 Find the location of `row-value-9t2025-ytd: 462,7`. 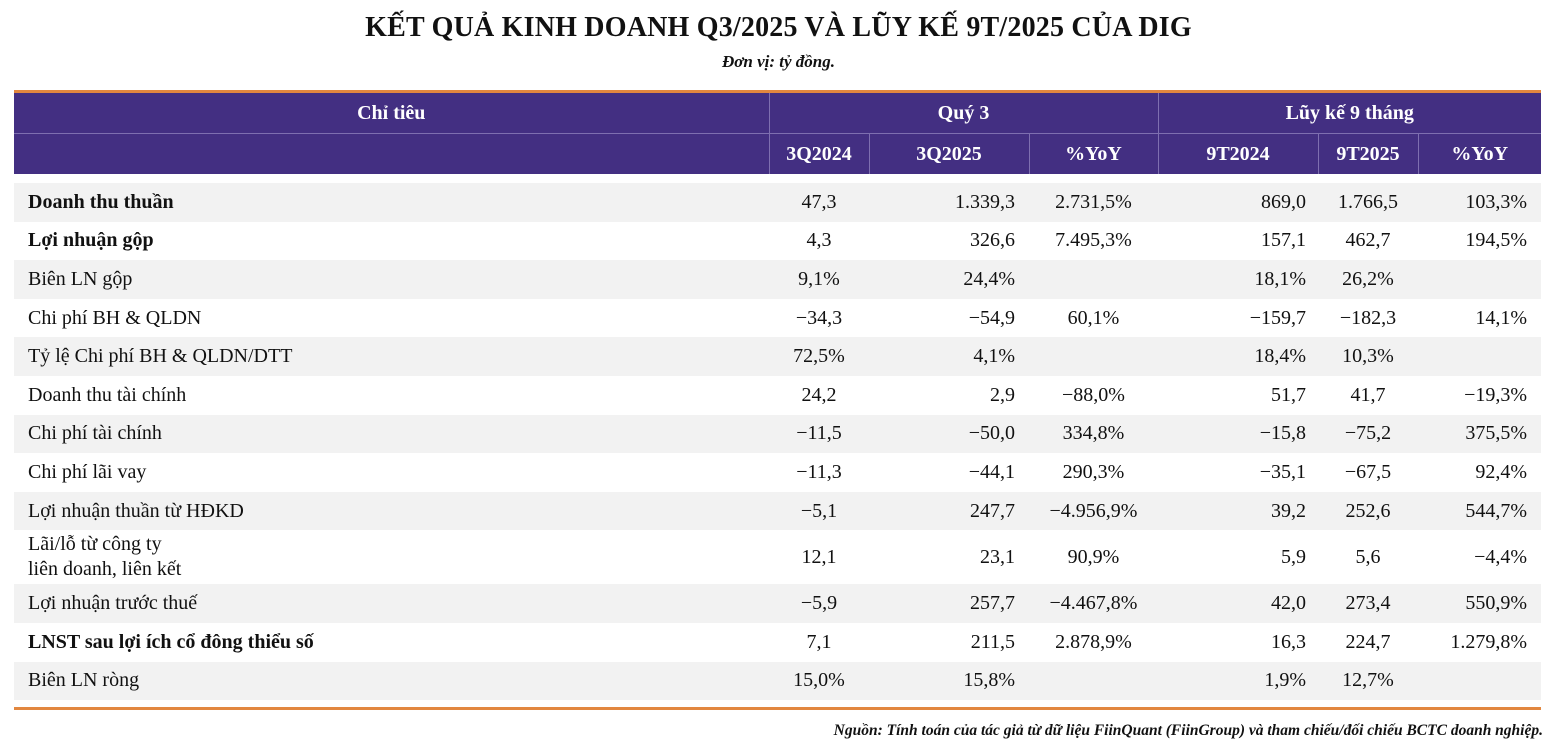

row-value-9t2025-ytd: 462,7 is located at coordinates (1368, 241).